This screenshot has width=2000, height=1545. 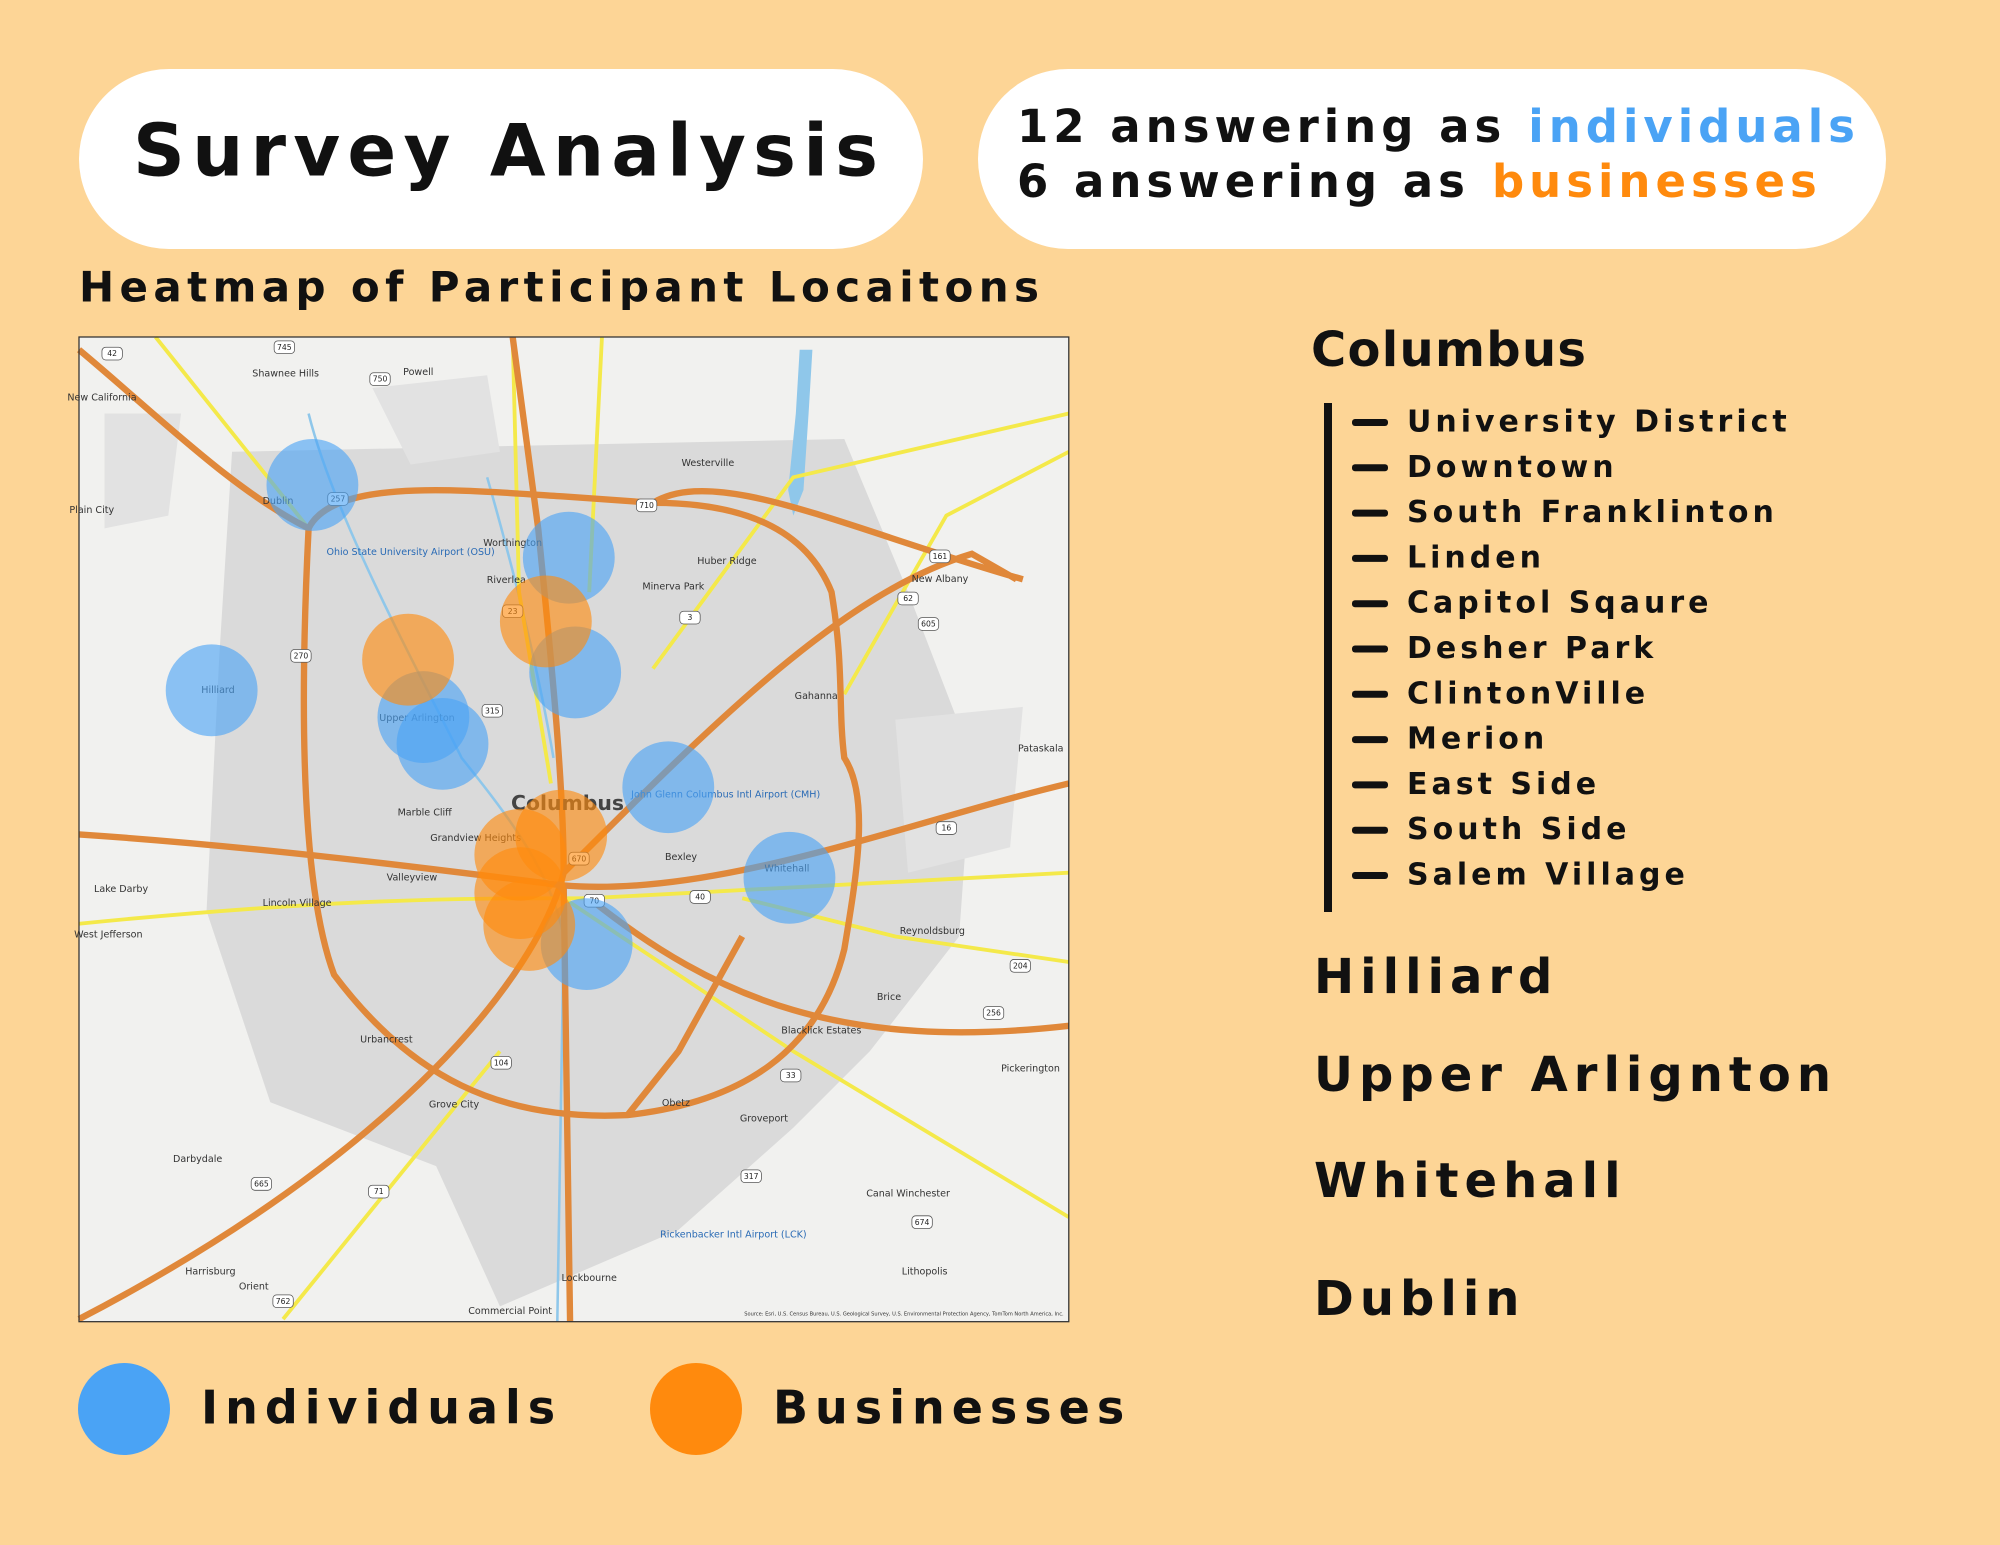 I want to click on title-pill, so click(x=501, y=159).